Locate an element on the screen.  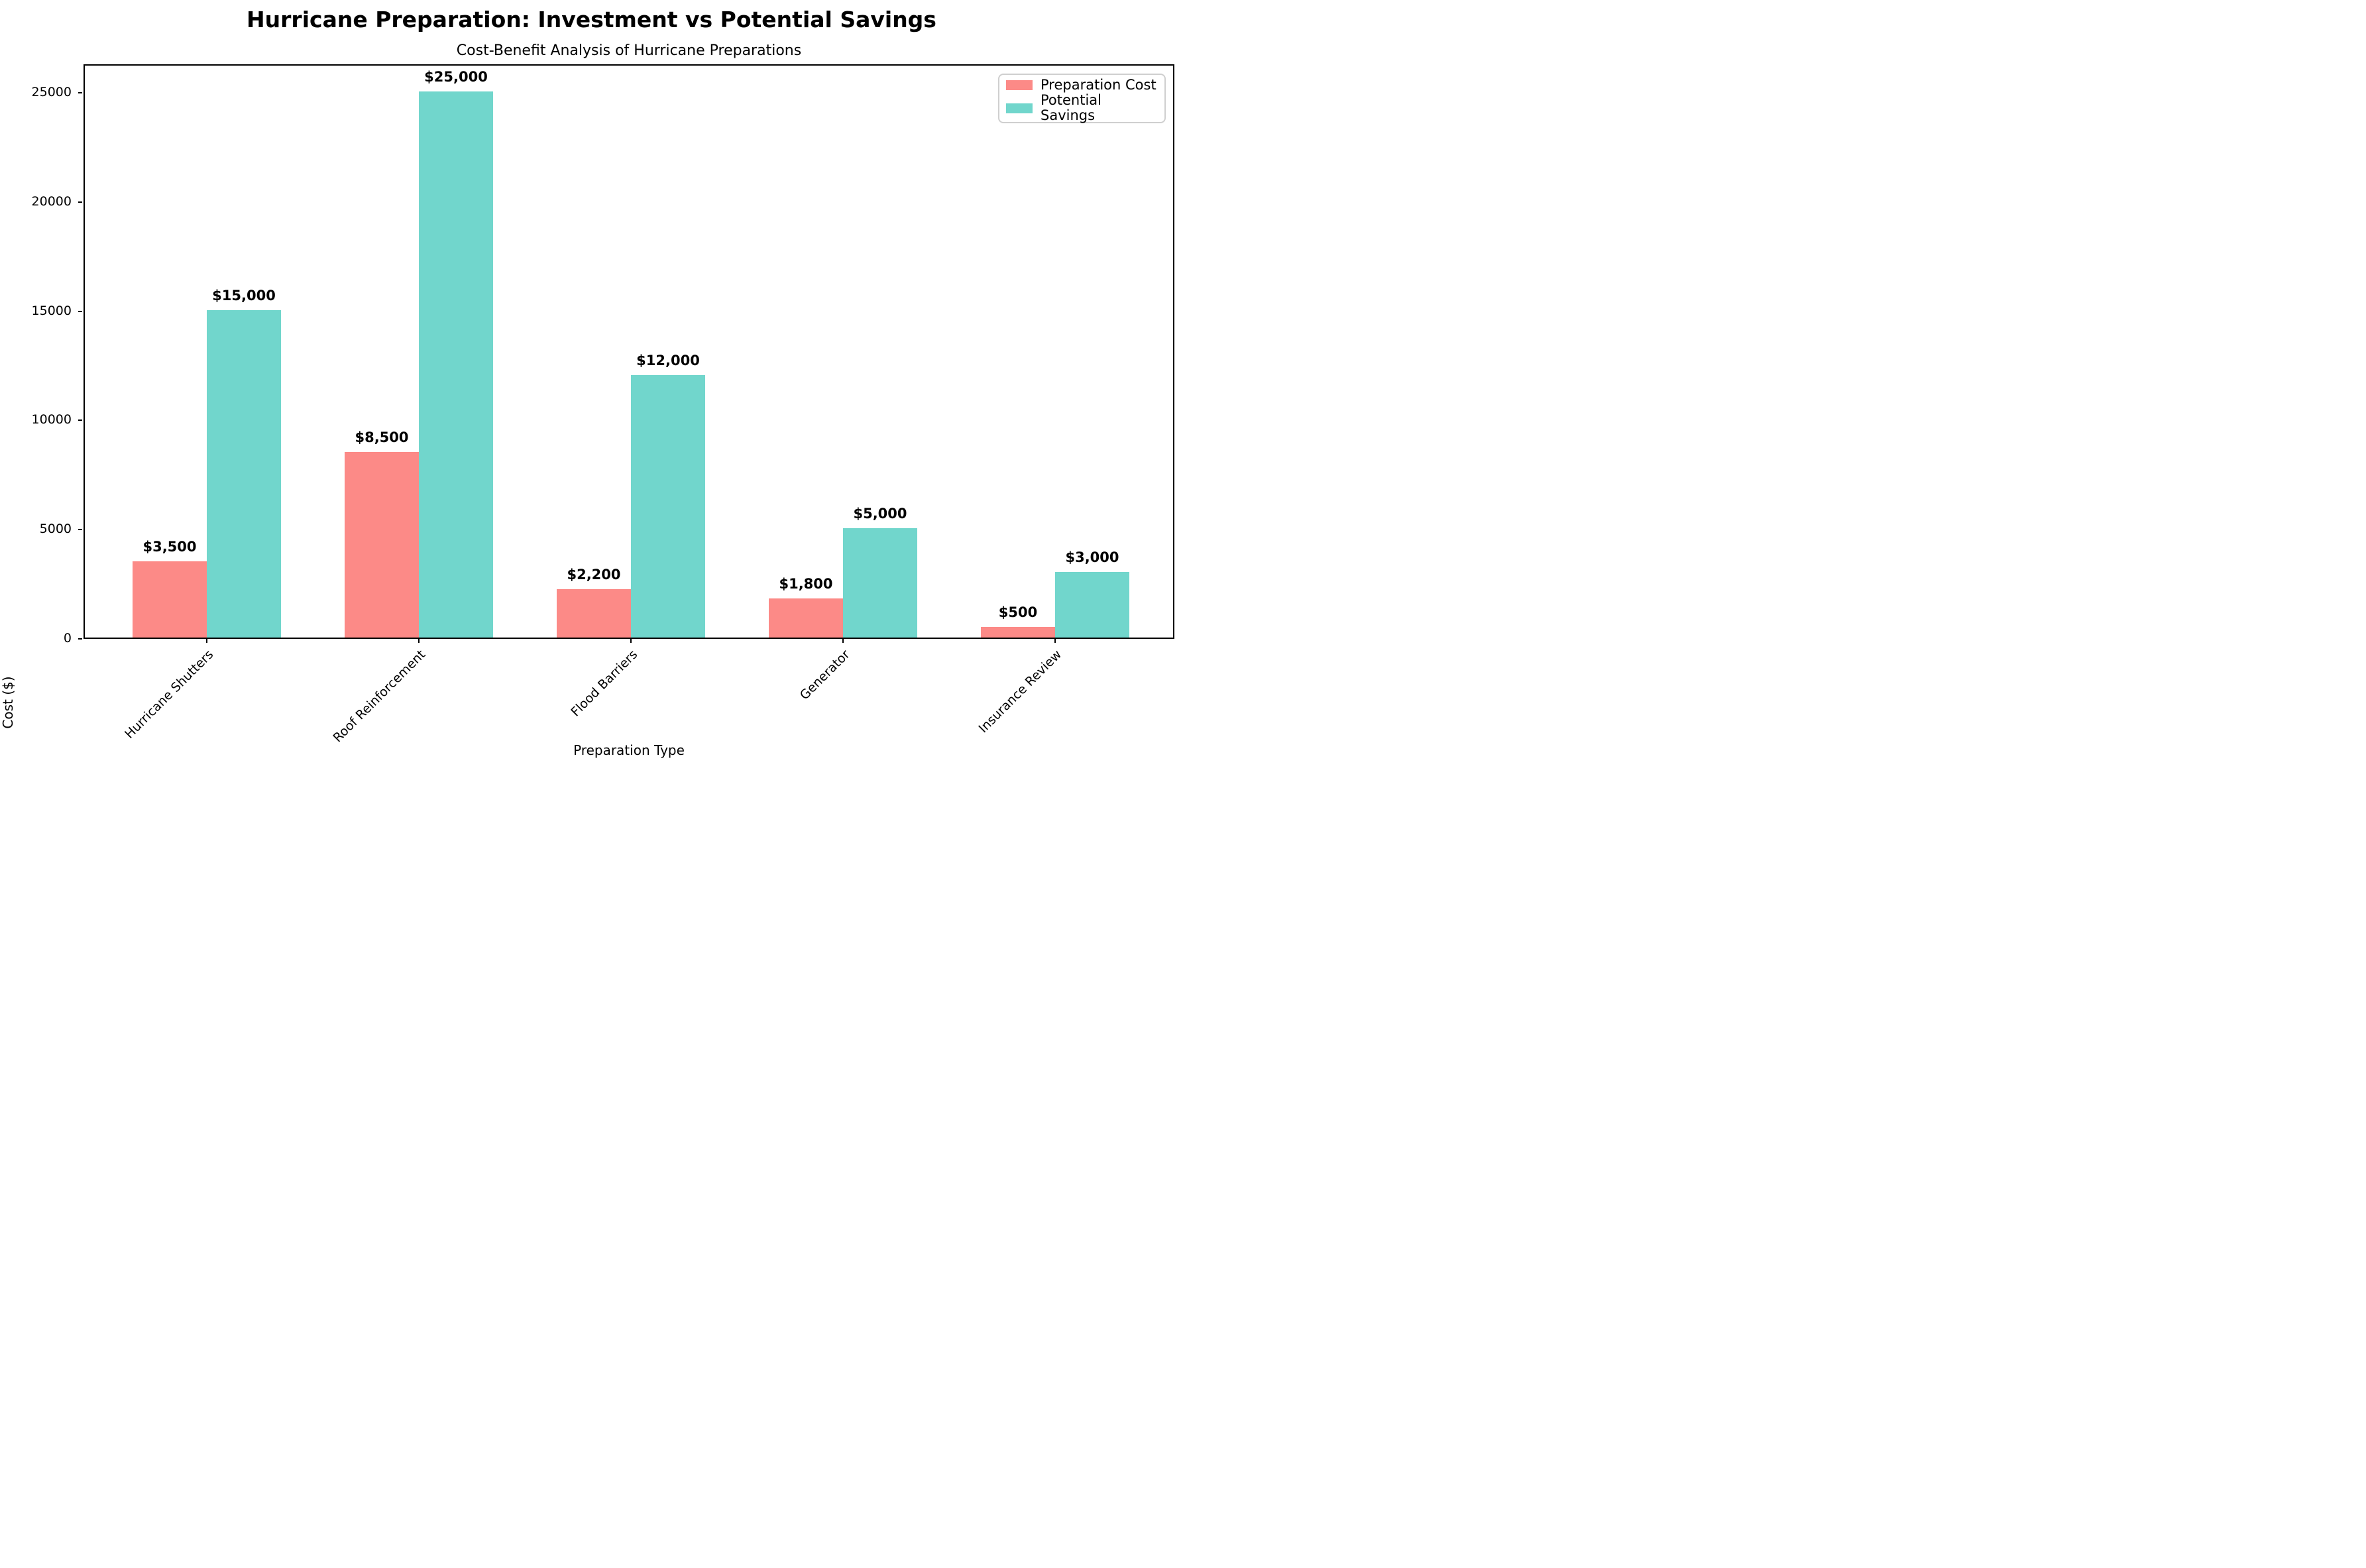
bar-potential-savings-generator is located at coordinates (880, 583).